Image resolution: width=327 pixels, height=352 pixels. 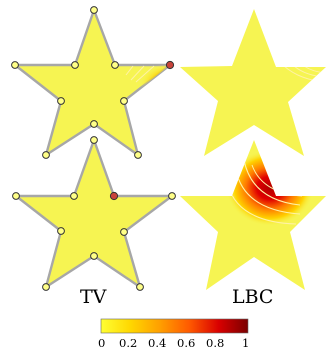 What do you see at coordinates (270, 188) in the screenshot?
I see `lbc-bottom-heat-region` at bounding box center [270, 188].